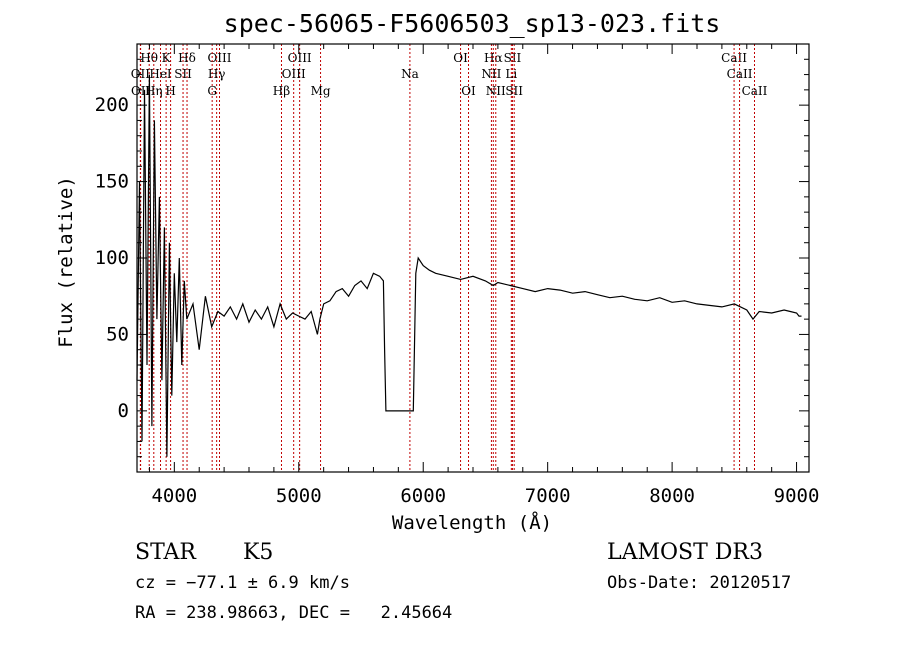  Describe the element at coordinates (117, 334) in the screenshot. I see `y-tick-label-1: 50` at that location.